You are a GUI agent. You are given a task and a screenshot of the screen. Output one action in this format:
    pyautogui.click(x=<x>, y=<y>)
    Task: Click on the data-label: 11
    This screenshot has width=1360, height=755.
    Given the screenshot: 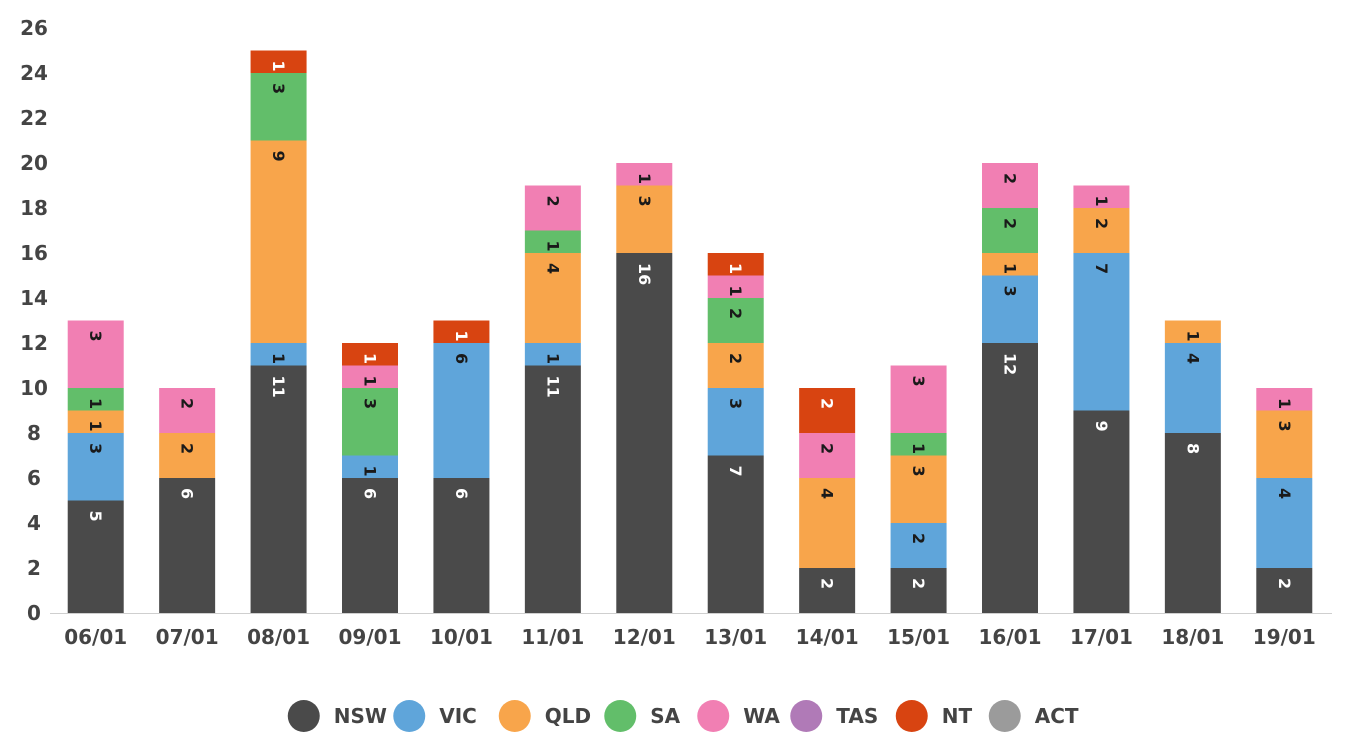 What is the action you would take?
    pyautogui.click(x=278, y=387)
    